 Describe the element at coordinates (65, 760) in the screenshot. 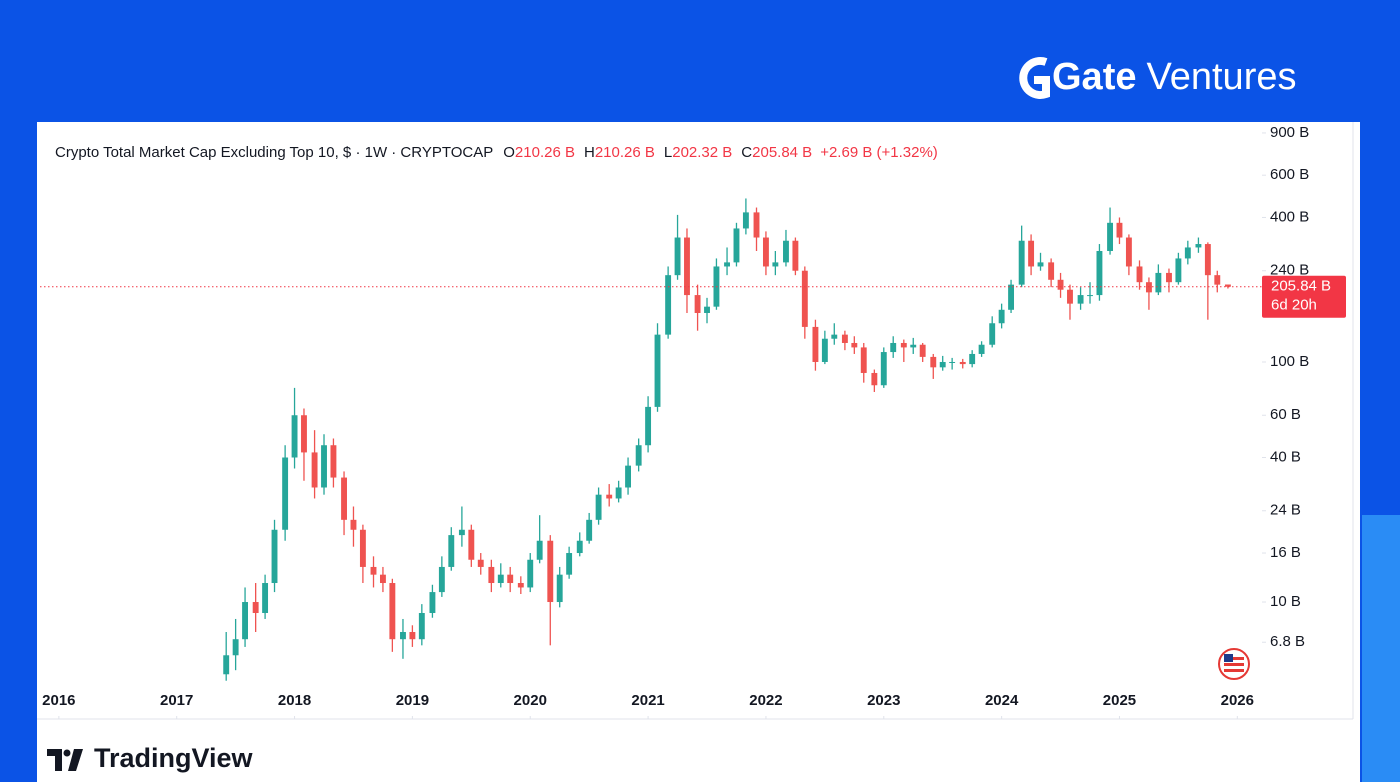

I see `tv-icon` at that location.